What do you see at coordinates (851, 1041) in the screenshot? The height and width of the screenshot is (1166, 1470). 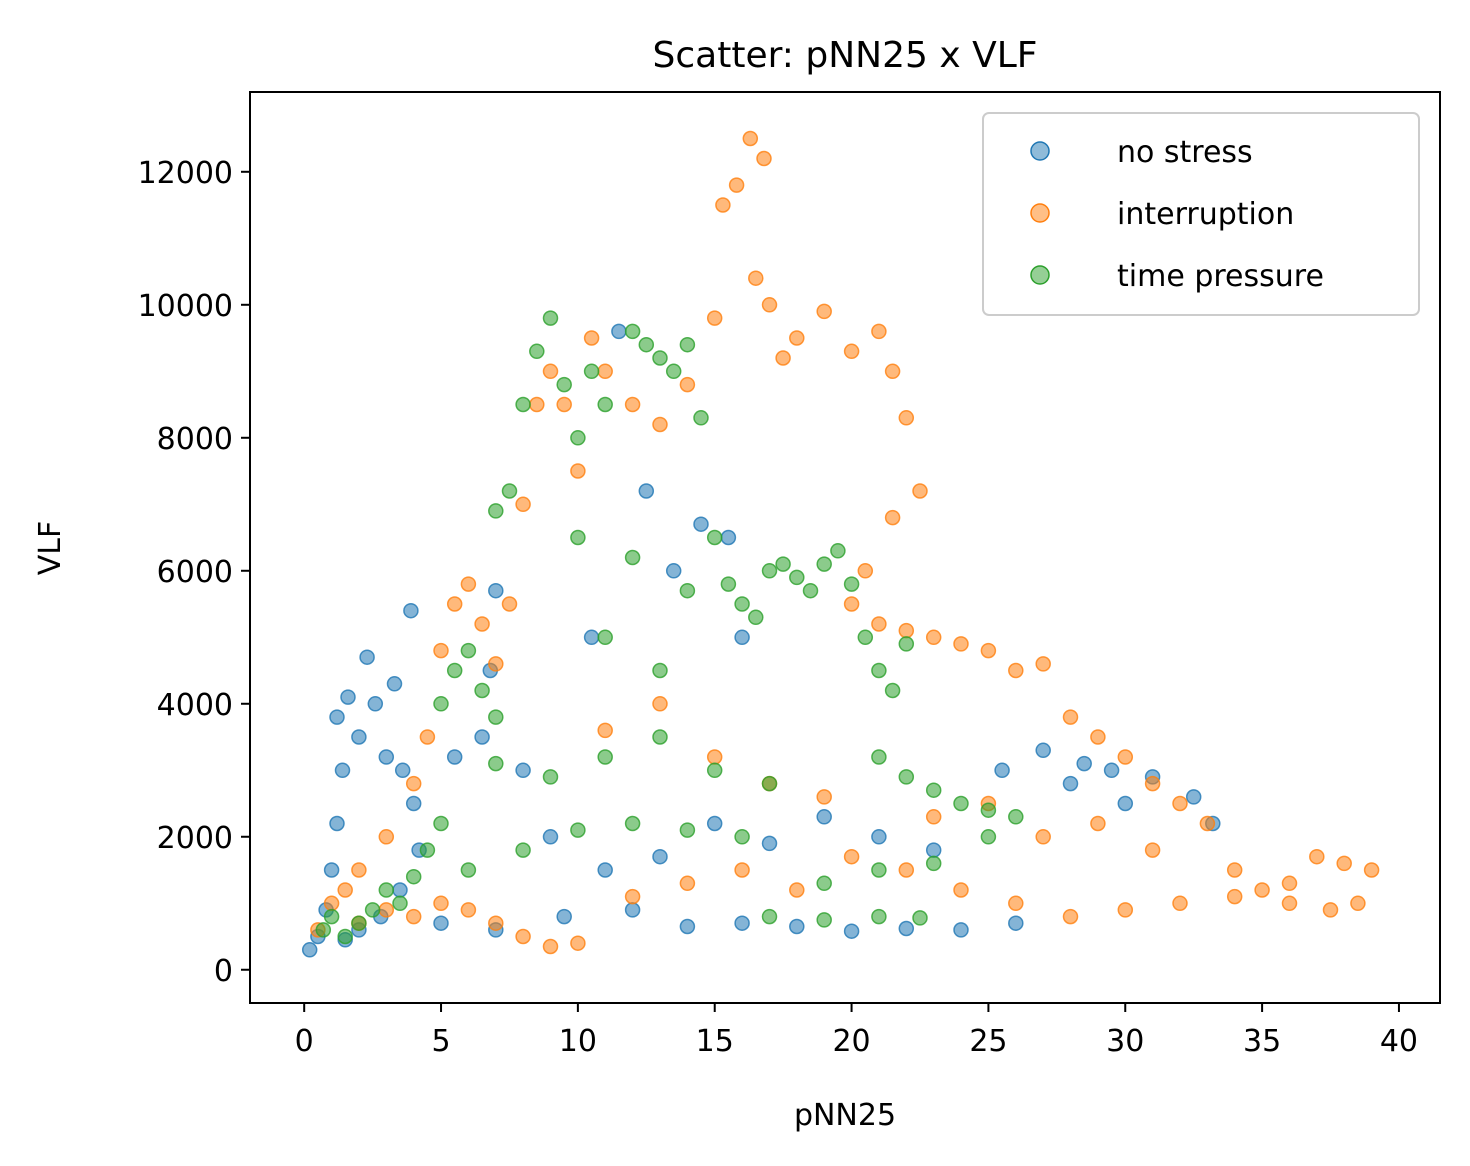 I see `x-tick-label: 20` at bounding box center [851, 1041].